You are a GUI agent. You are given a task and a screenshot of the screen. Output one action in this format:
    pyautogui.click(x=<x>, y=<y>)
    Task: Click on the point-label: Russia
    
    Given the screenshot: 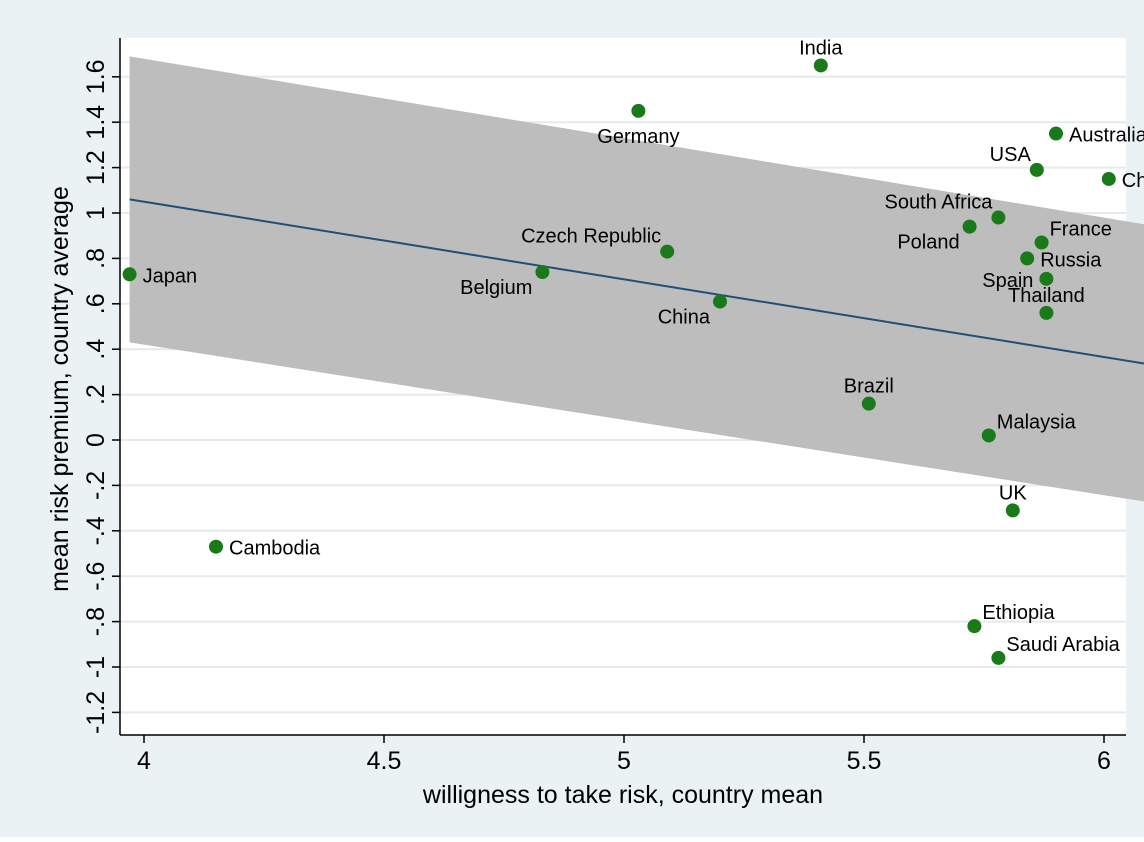 What is the action you would take?
    pyautogui.click(x=1071, y=260)
    